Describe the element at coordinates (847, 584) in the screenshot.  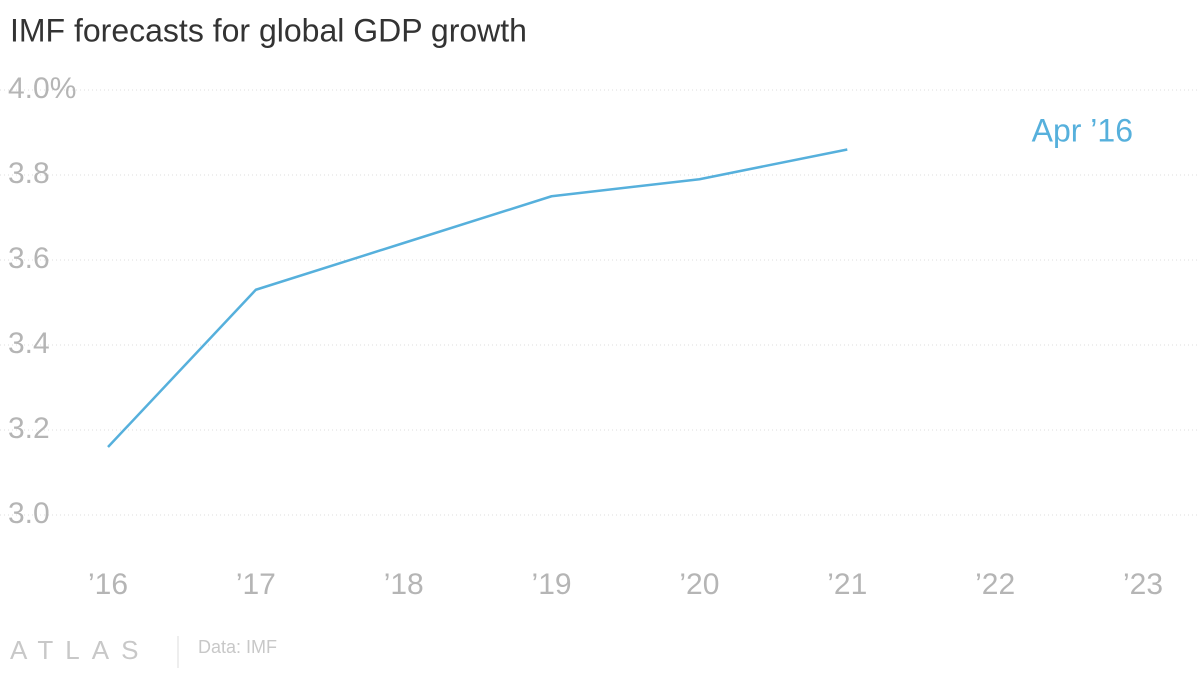
I see `x-tick-label: ’21` at that location.